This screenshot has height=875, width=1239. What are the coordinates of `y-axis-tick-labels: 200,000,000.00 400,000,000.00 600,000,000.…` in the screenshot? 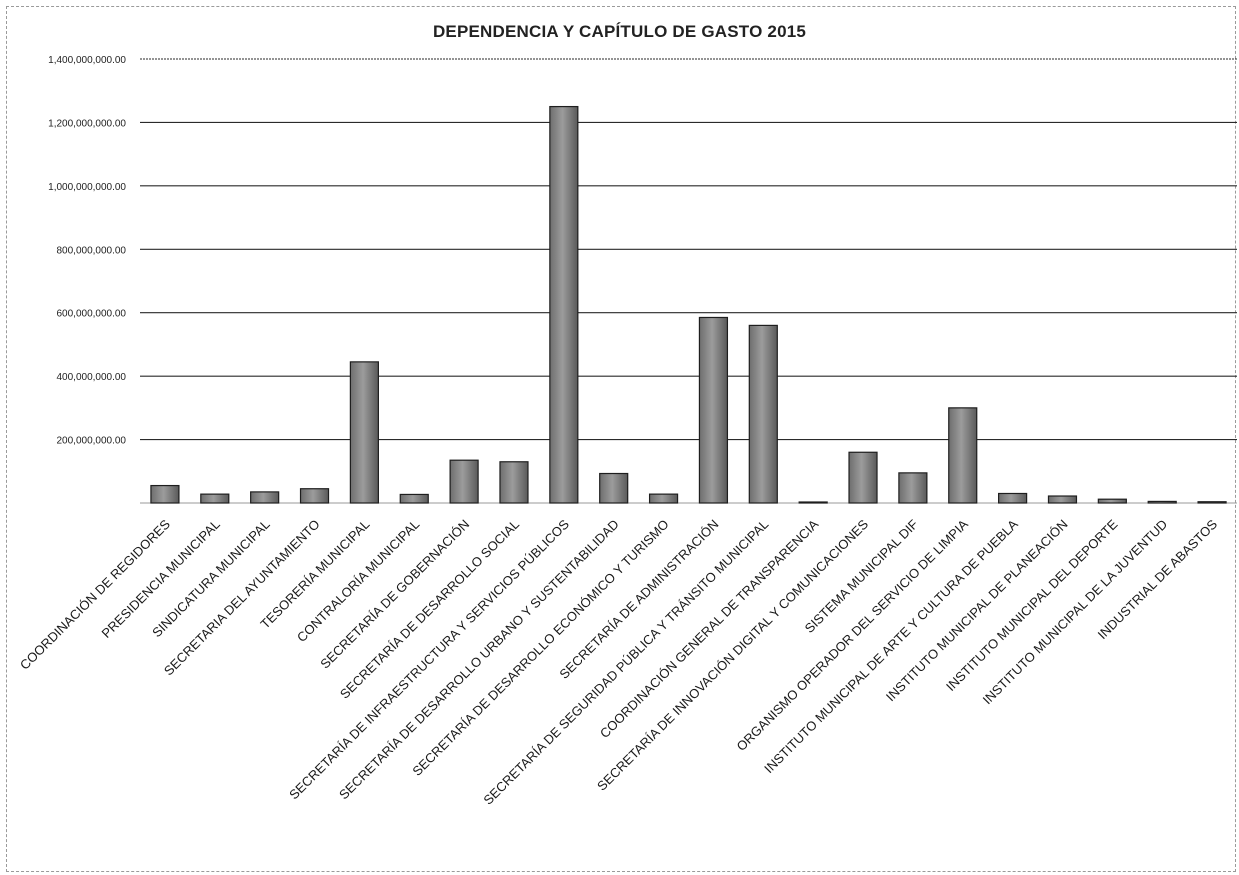 It's located at (87, 251).